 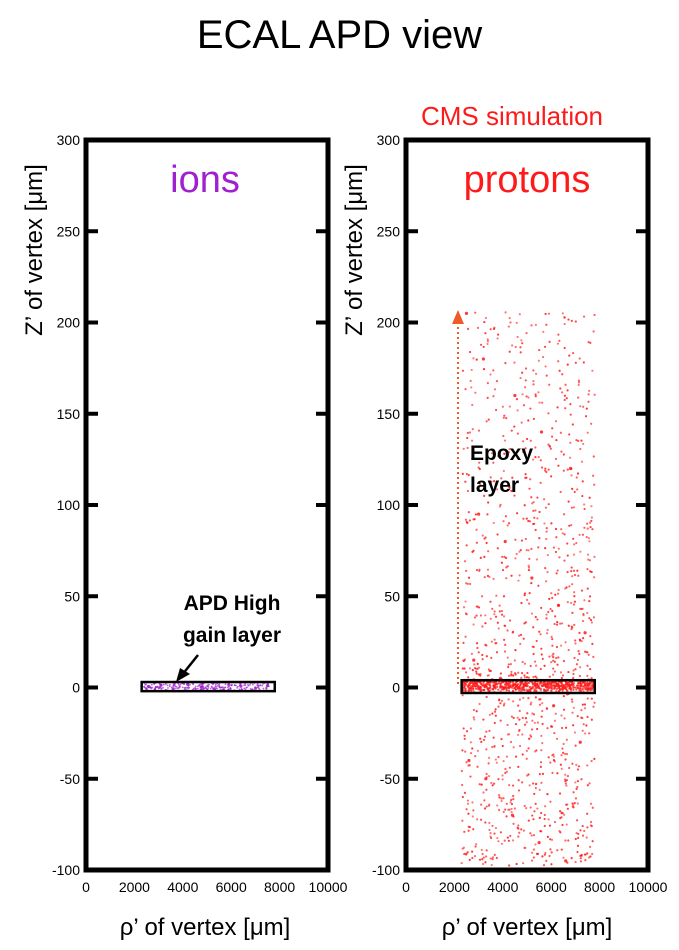 I want to click on y-tick-label: 150, so click(x=389, y=414).